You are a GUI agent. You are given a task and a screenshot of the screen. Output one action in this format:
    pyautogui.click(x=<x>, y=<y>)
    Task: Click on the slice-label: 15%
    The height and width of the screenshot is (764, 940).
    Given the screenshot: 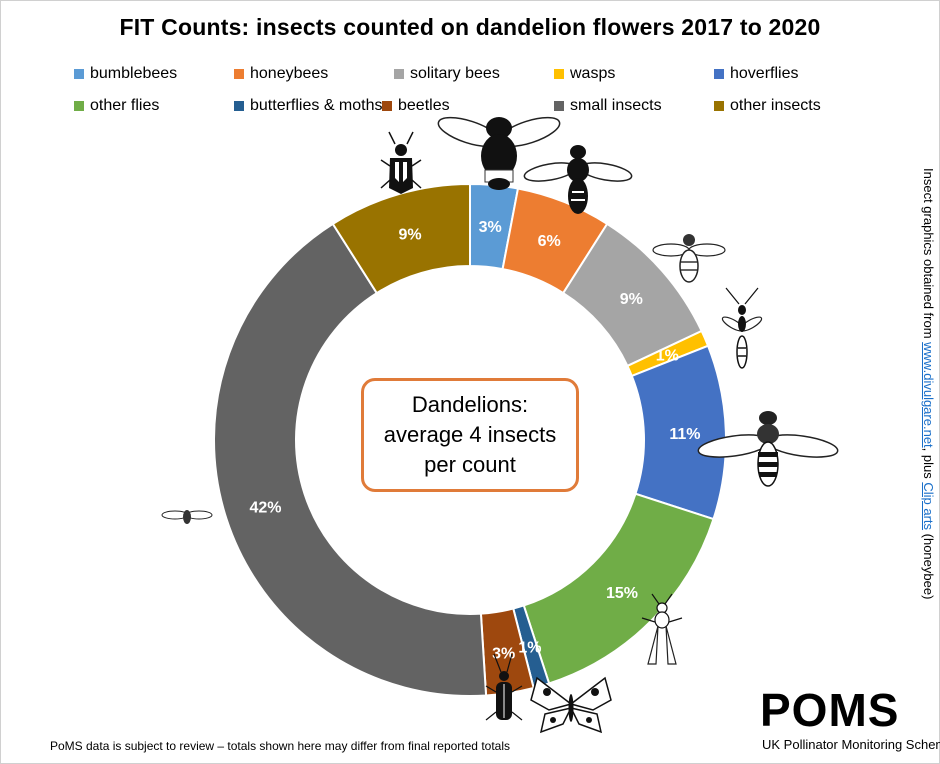 What is the action you would take?
    pyautogui.click(x=622, y=593)
    